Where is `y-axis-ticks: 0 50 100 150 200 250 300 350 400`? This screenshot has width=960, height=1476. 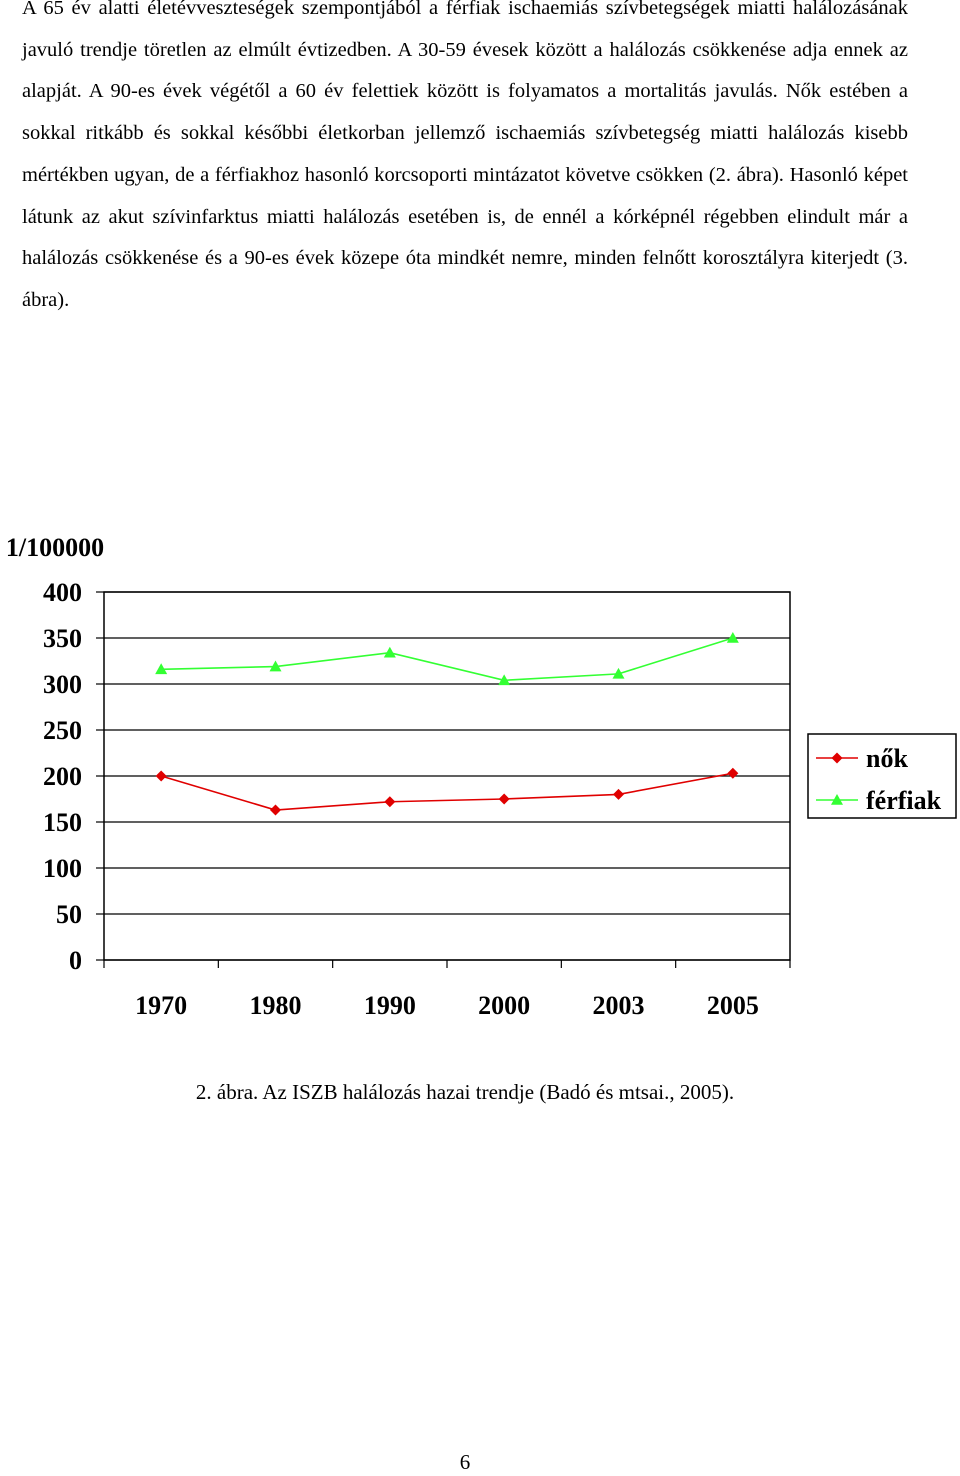 y-axis-ticks: 0 50 100 150 200 250 300 350 400 is located at coordinates (73, 776).